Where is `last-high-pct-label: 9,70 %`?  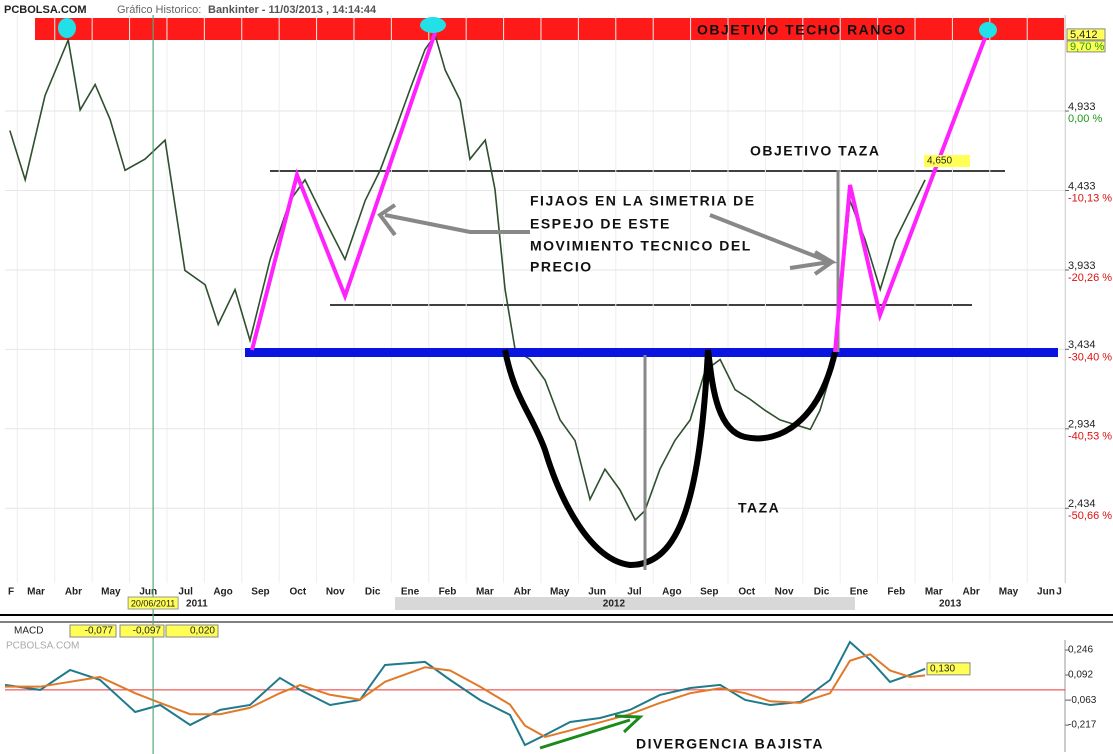 last-high-pct-label: 9,70 % is located at coordinates (1087, 47).